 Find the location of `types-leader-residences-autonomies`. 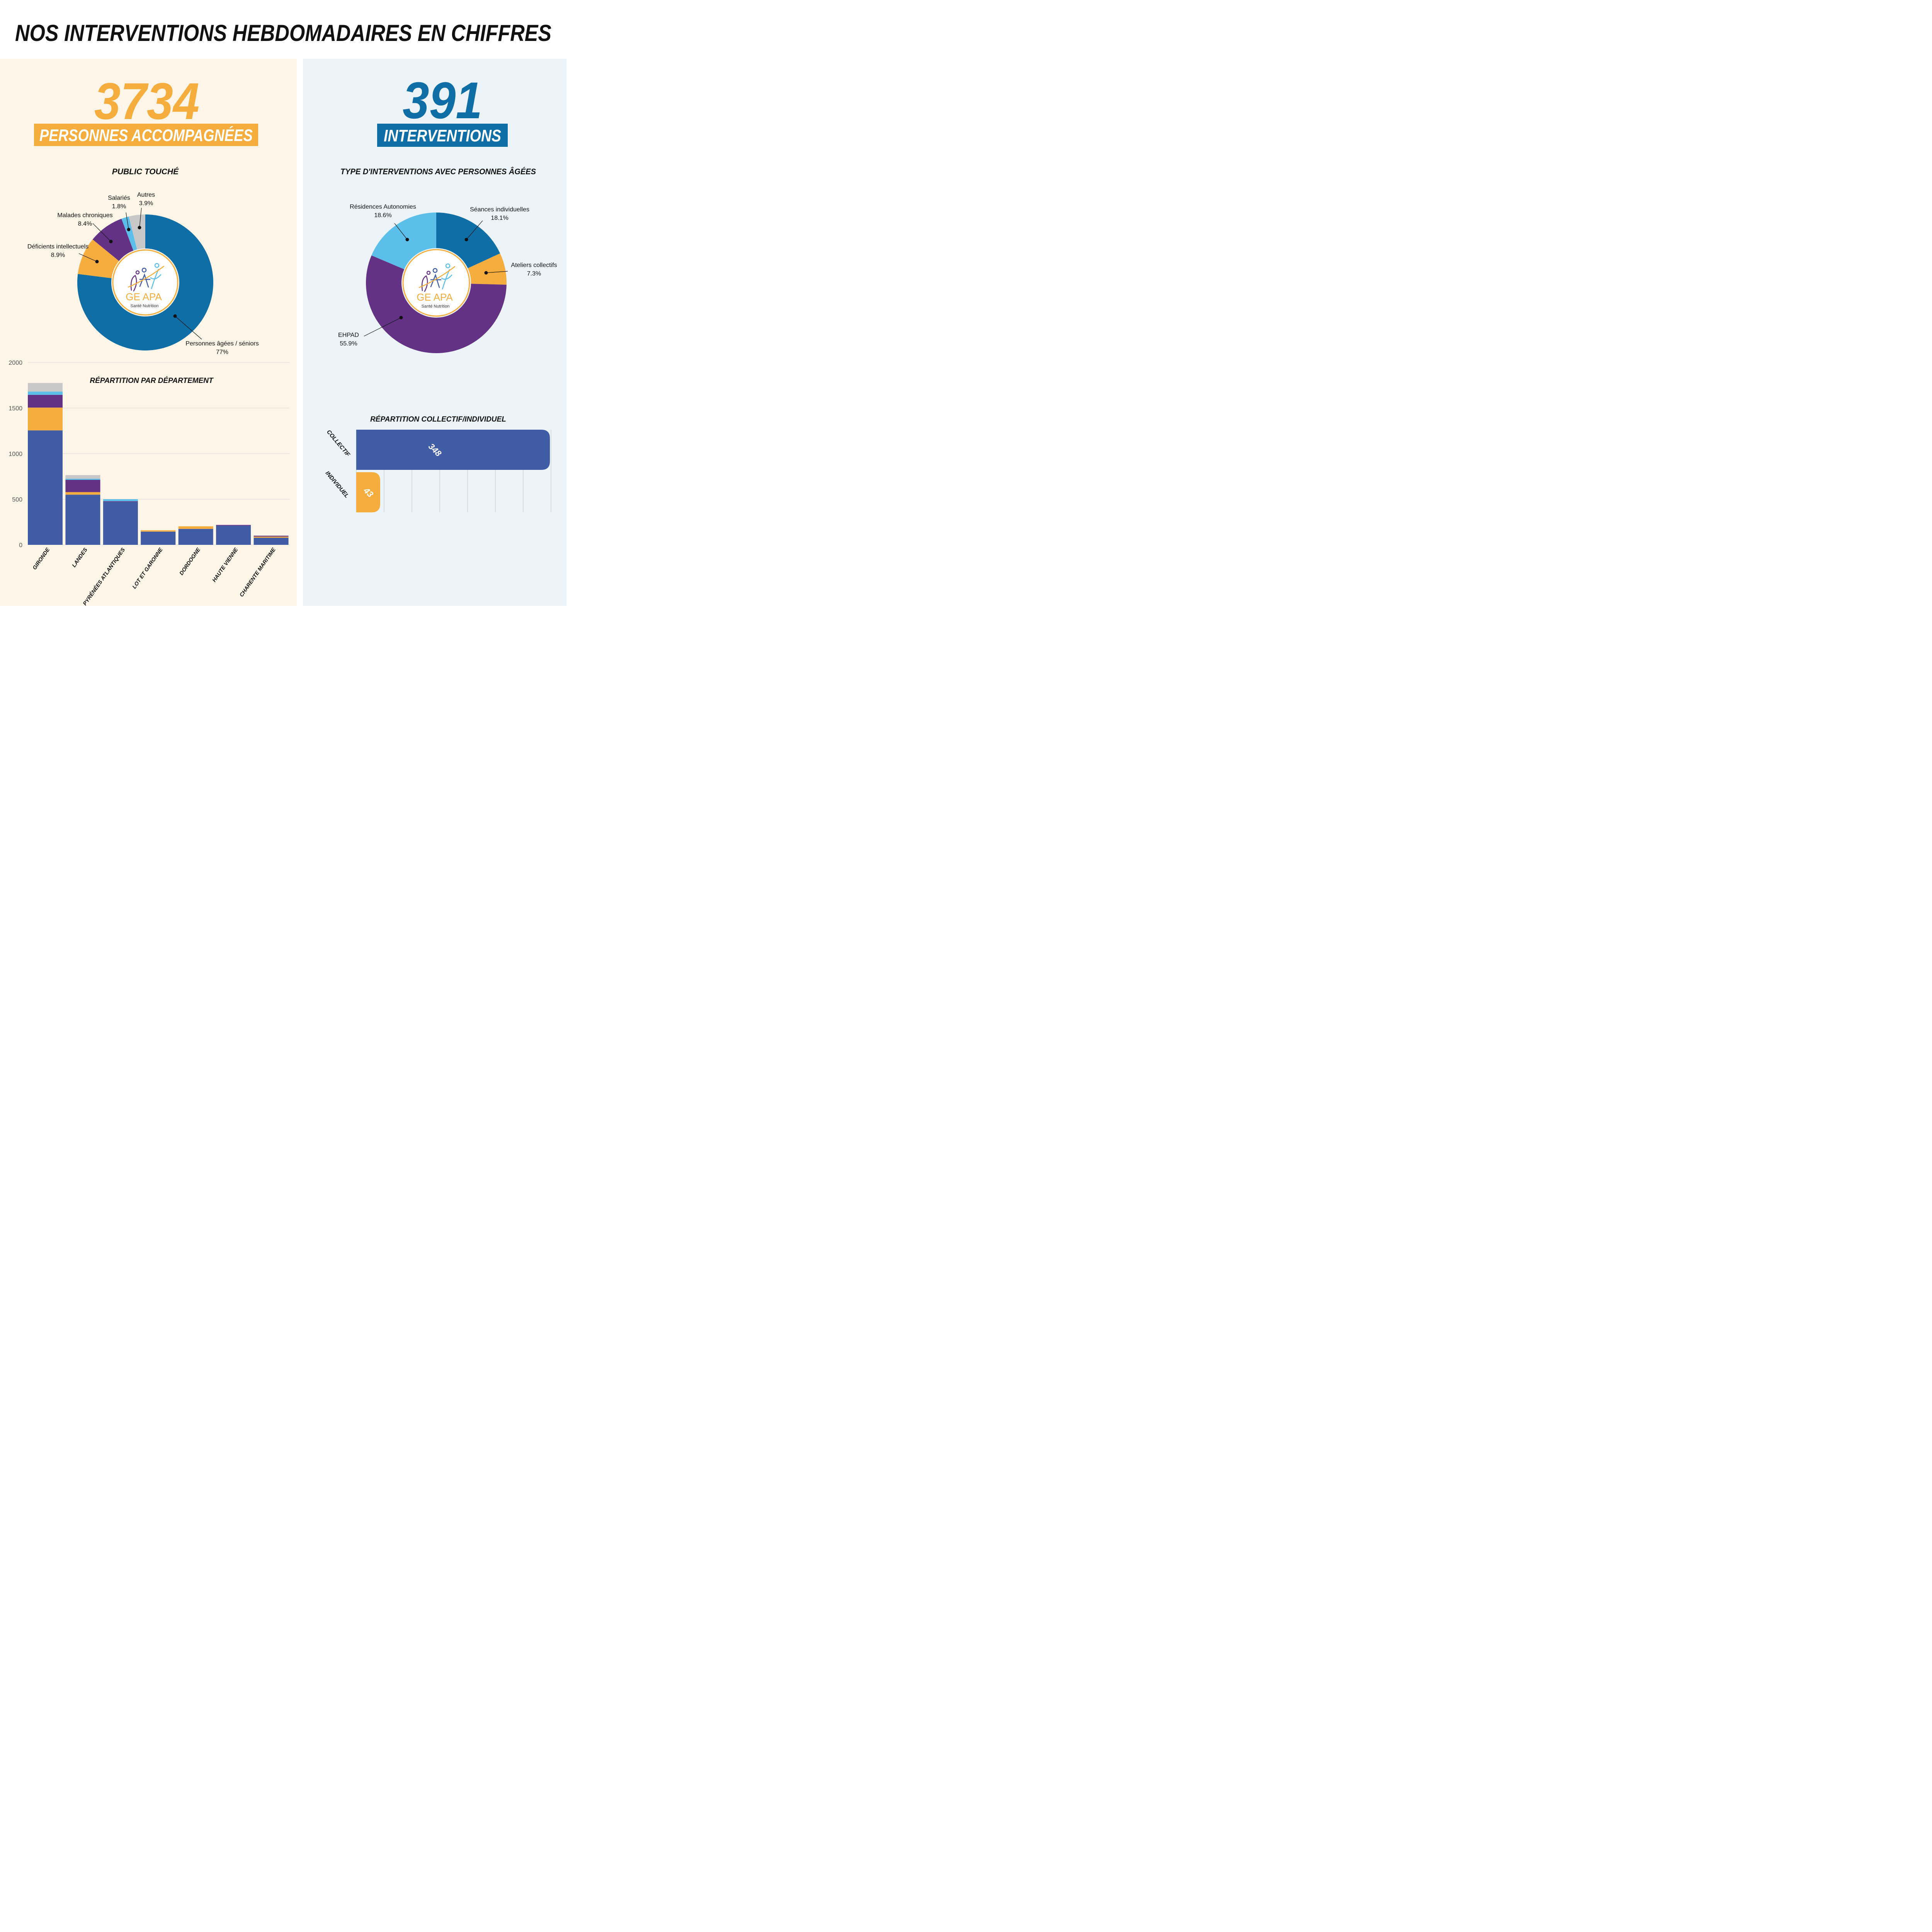

types-leader-residences-autonomies is located at coordinates (401, 232).